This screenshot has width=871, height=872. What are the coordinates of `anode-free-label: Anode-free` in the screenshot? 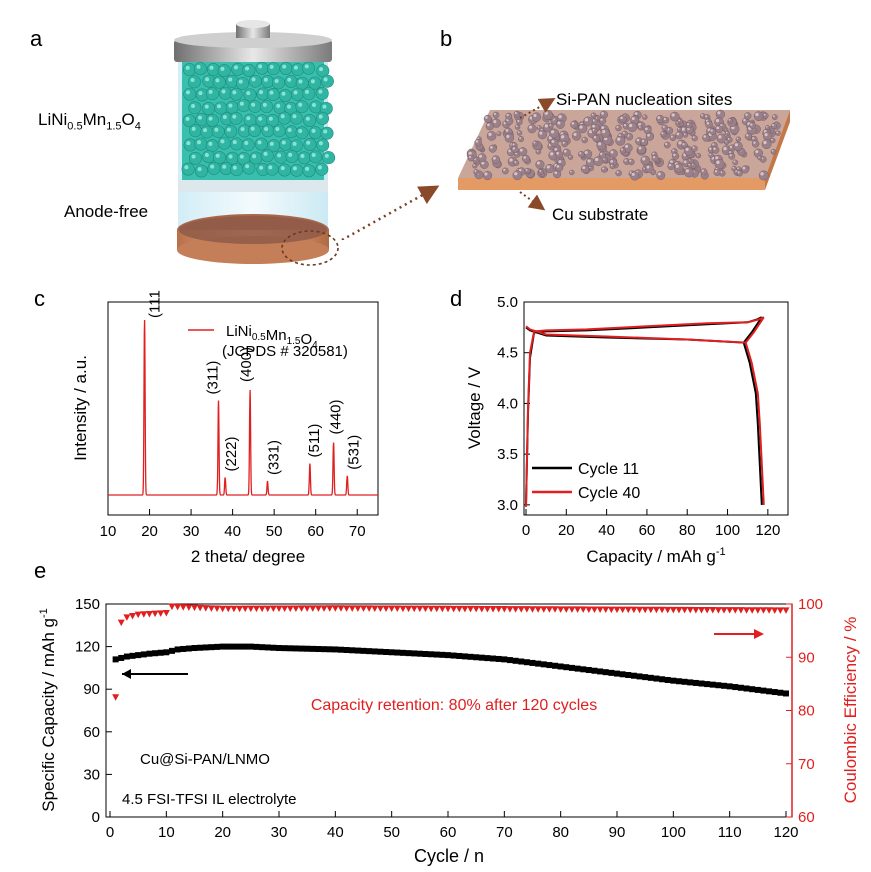 It's located at (106, 211).